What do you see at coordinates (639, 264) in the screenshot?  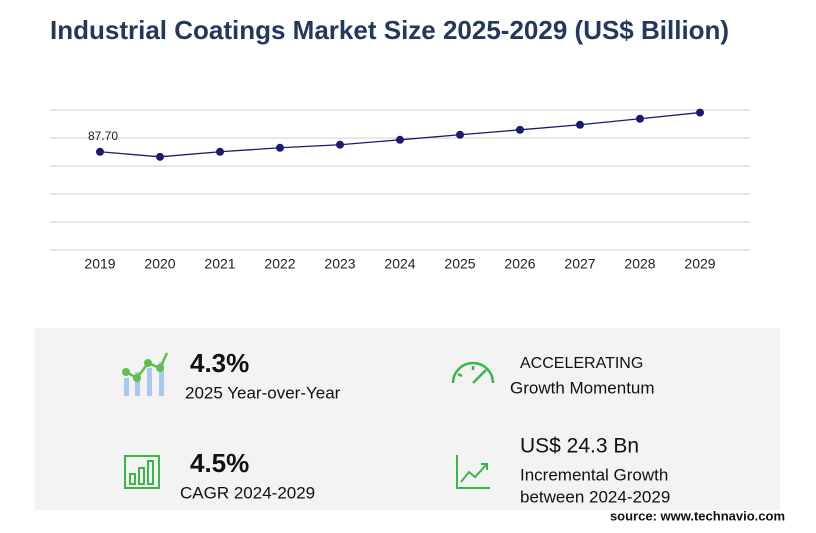 I see `x-tick-label: 2028` at bounding box center [639, 264].